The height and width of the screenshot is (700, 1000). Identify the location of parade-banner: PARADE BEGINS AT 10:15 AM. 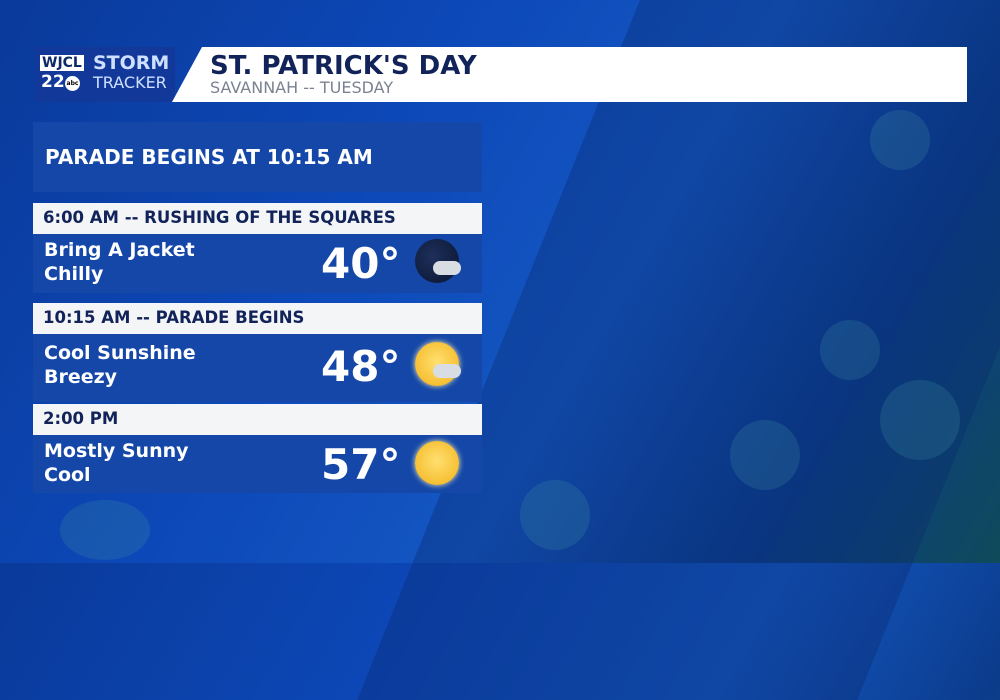
(257, 157).